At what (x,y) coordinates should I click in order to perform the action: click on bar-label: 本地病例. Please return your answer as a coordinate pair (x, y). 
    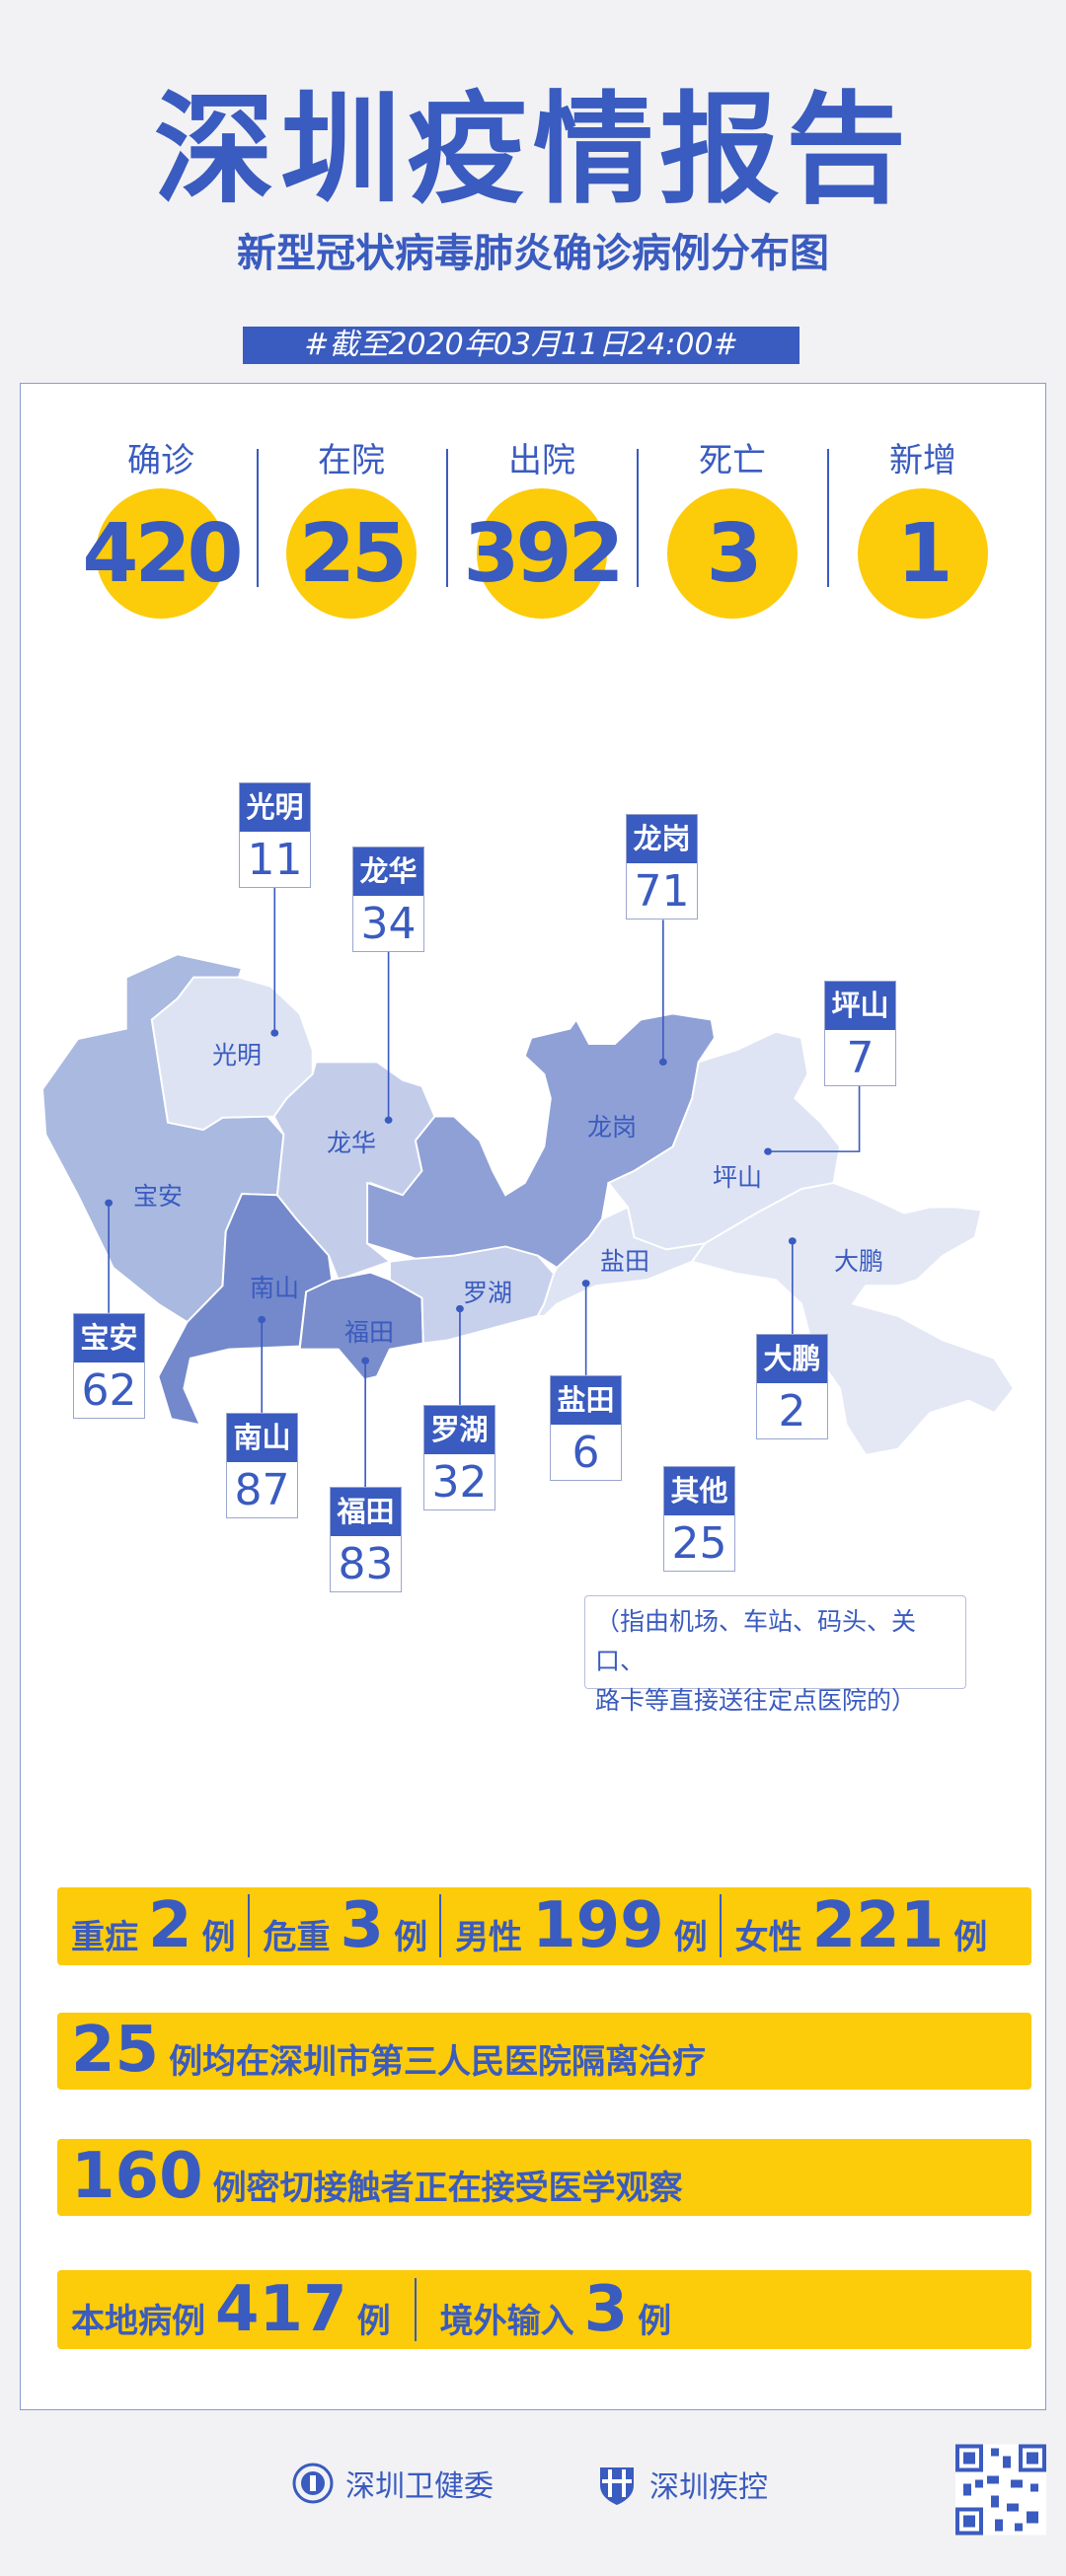
    Looking at the image, I should click on (138, 2321).